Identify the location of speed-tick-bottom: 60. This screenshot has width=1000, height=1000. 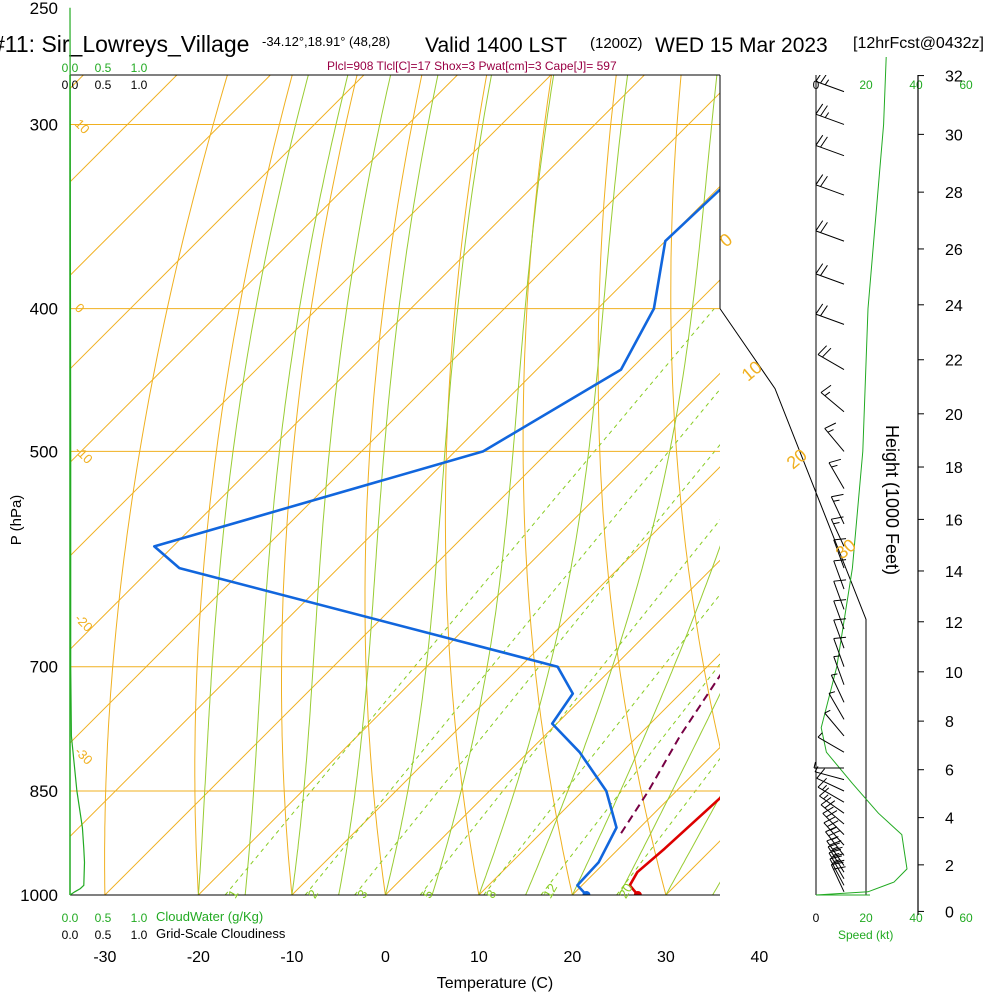
(966, 918).